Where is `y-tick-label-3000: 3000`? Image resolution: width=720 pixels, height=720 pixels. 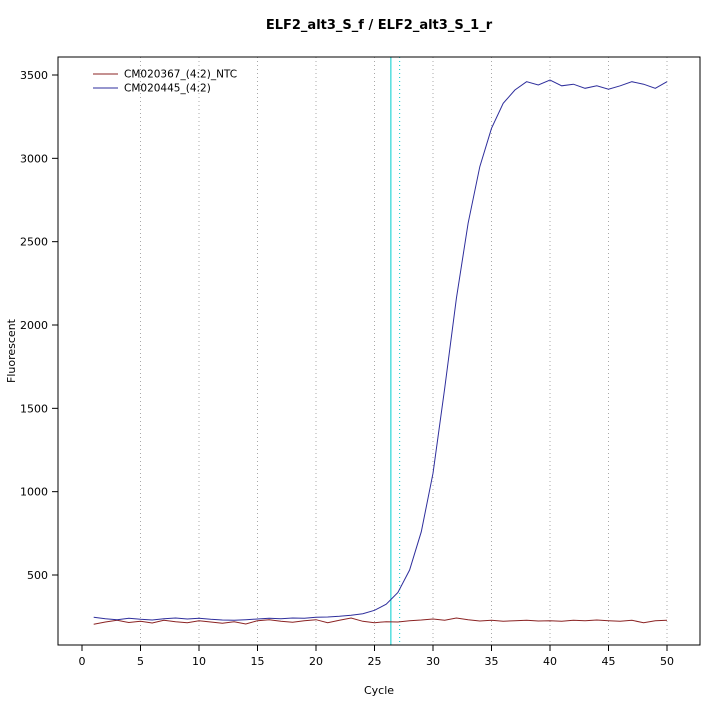
y-tick-label-3000: 3000 is located at coordinates (34, 158).